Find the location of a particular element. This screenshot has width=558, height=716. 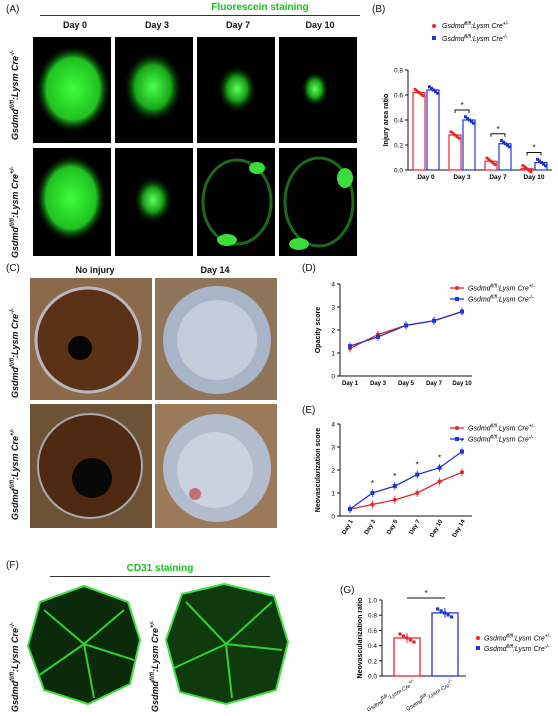

fluorescein-image-day10-het is located at coordinates (318, 202).